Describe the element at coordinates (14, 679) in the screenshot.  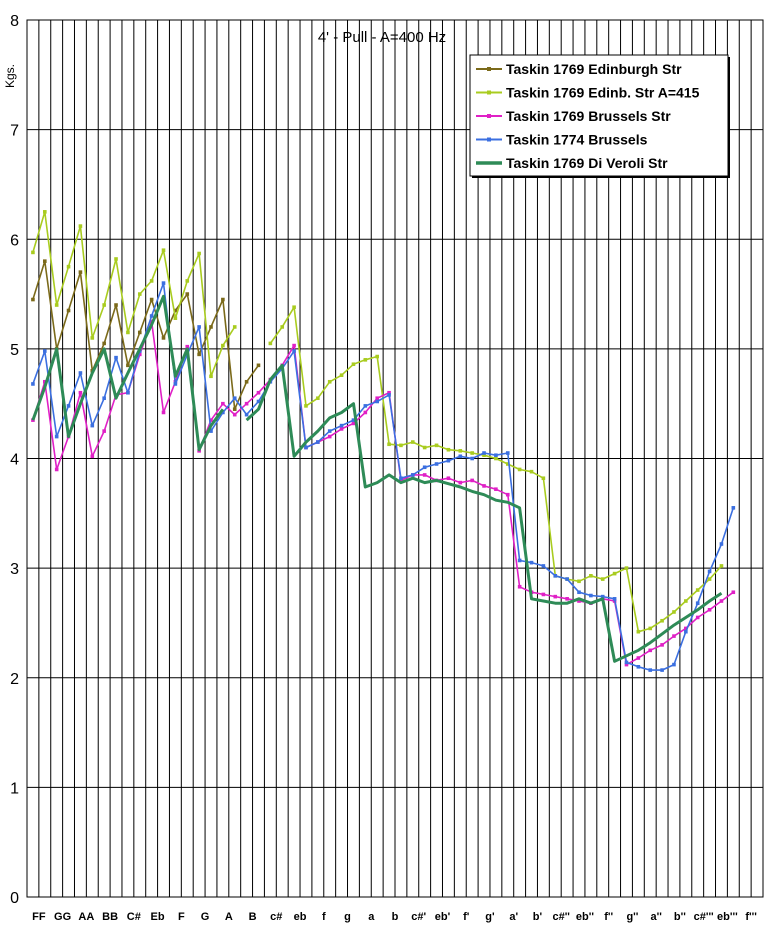
I see `y-tick-label: 2` at that location.